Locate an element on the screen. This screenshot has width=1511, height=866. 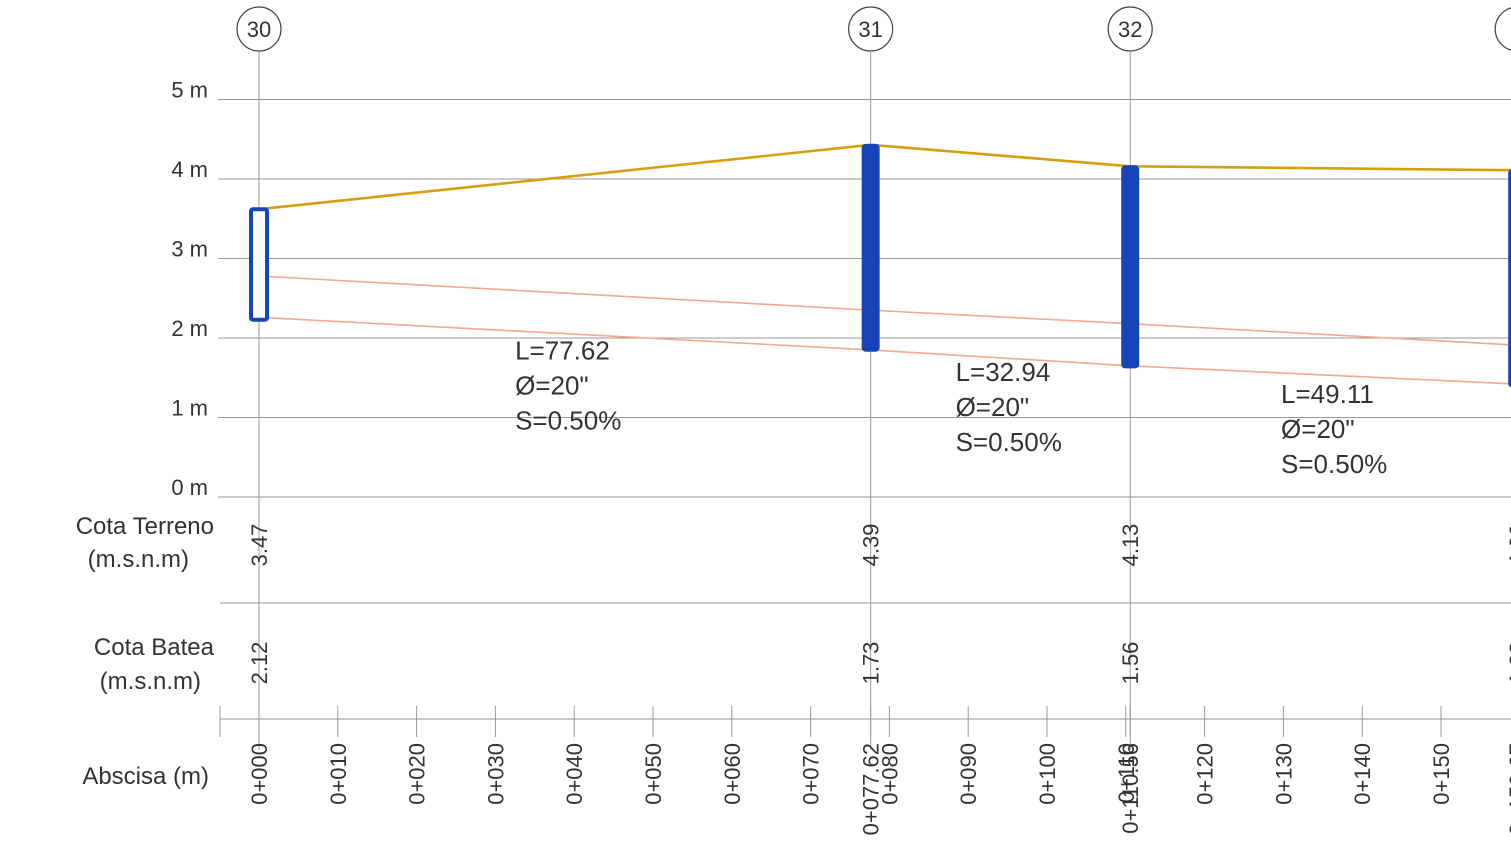
cota-terreno-value-31: 4.39 is located at coordinates (871, 545).